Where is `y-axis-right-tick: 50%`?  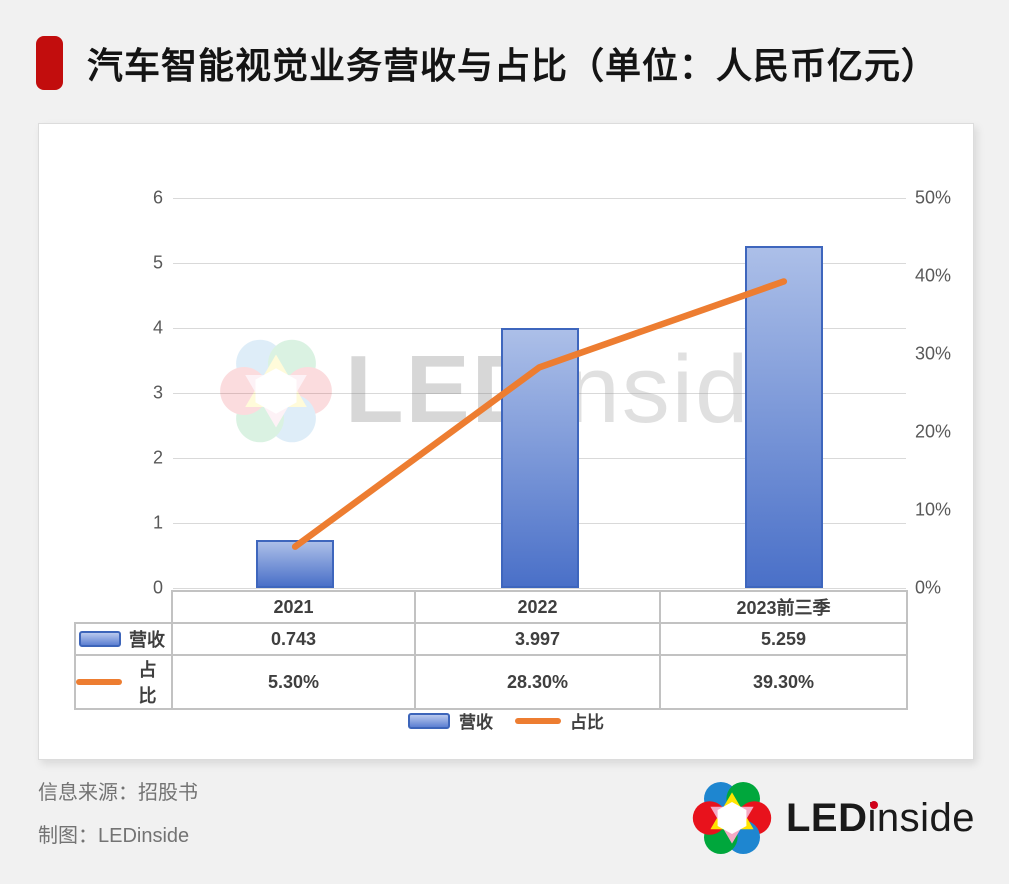
y-axis-right-tick: 50% is located at coordinates (933, 197).